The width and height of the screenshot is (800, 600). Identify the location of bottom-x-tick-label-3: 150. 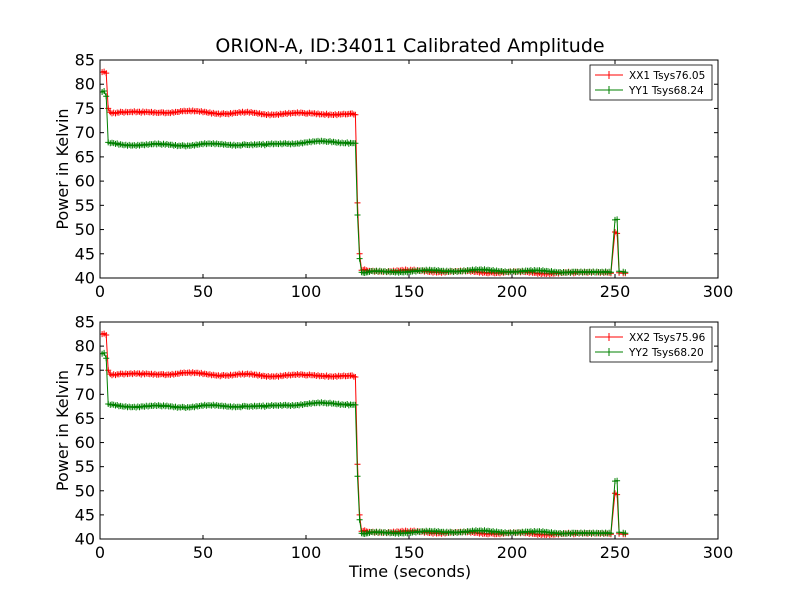
(409, 552).